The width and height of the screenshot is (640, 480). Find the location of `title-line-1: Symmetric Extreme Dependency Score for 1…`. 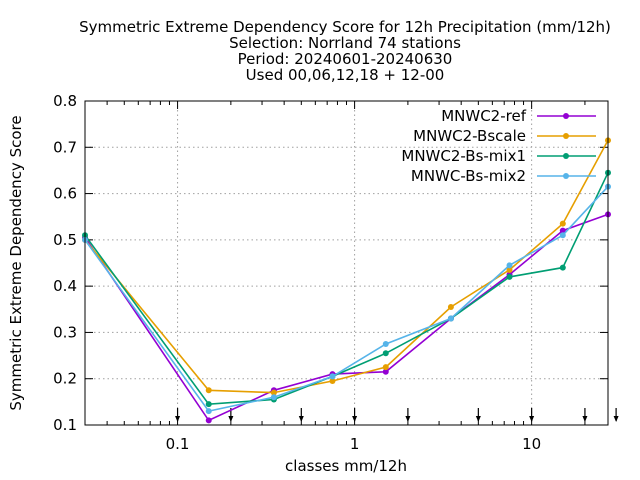

title-line-1: Symmetric Extreme Dependency Score for 1… is located at coordinates (345, 27).